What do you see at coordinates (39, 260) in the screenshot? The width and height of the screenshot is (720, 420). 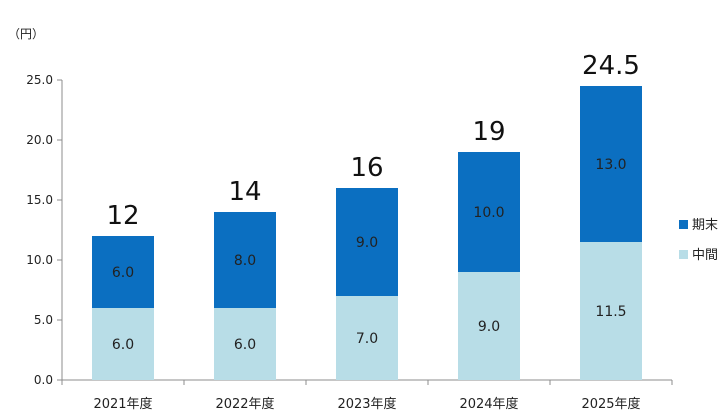 I see `y-tick-label: 10.0` at bounding box center [39, 260].